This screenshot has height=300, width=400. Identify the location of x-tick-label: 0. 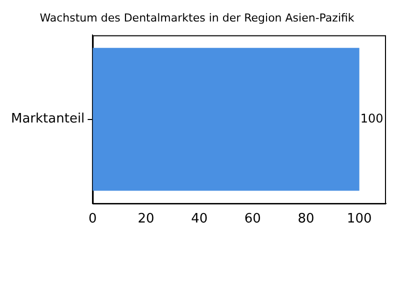
(92, 219).